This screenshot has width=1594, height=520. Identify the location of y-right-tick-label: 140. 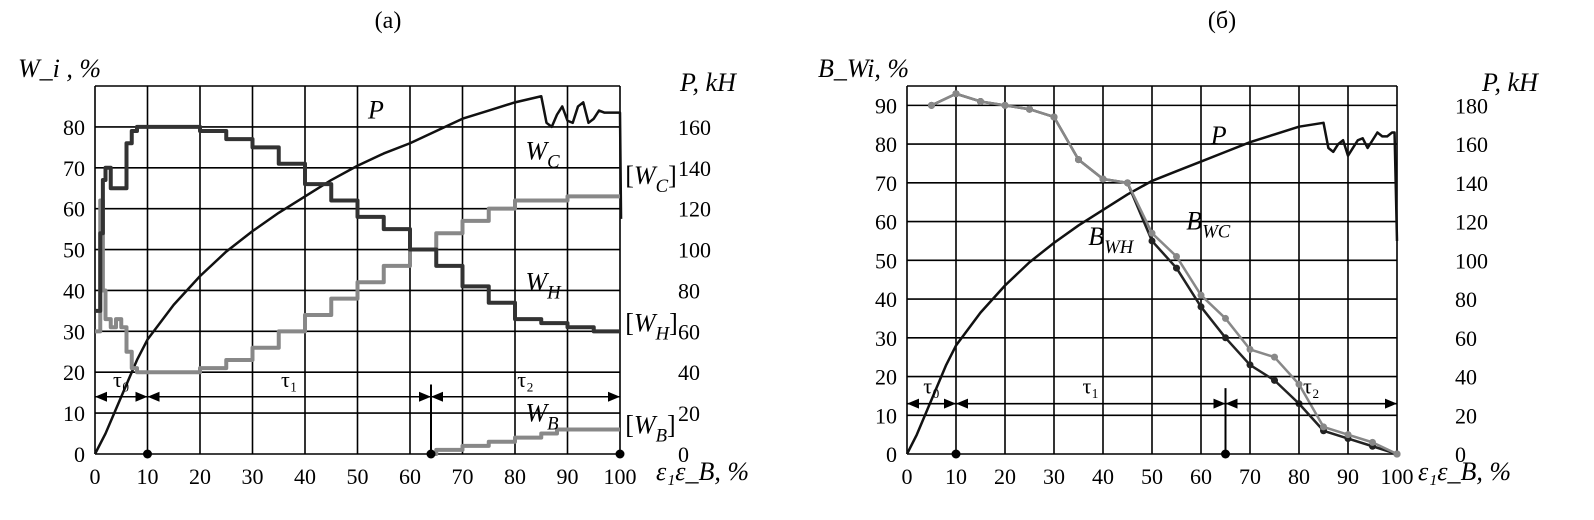
(694, 168).